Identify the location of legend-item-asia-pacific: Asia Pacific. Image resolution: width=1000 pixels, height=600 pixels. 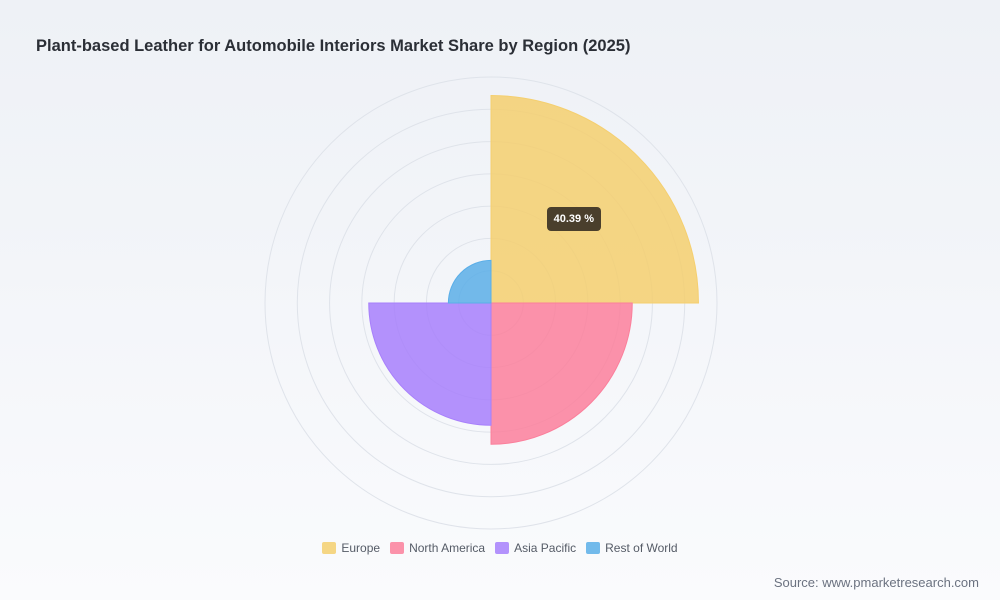
(535, 548).